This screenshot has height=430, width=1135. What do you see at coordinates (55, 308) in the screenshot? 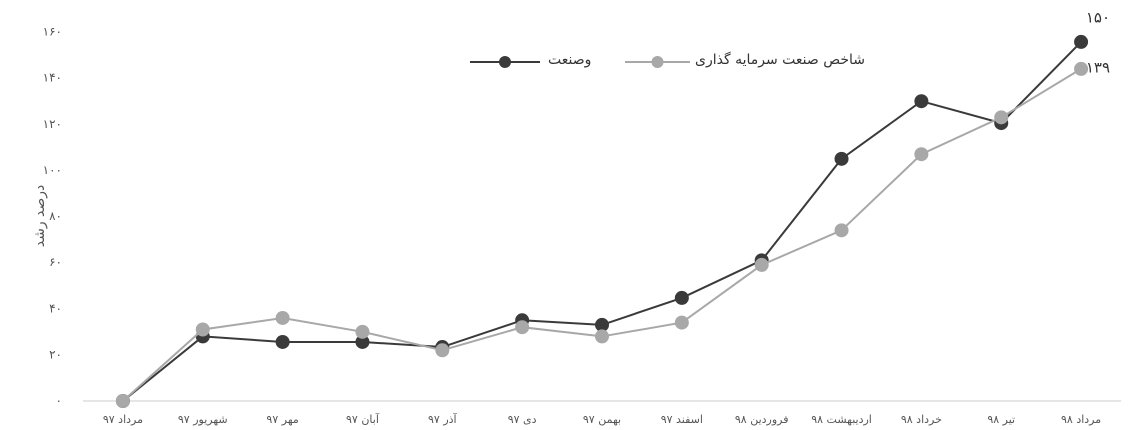
I see `y-tick-label: ۴۰` at bounding box center [55, 308].